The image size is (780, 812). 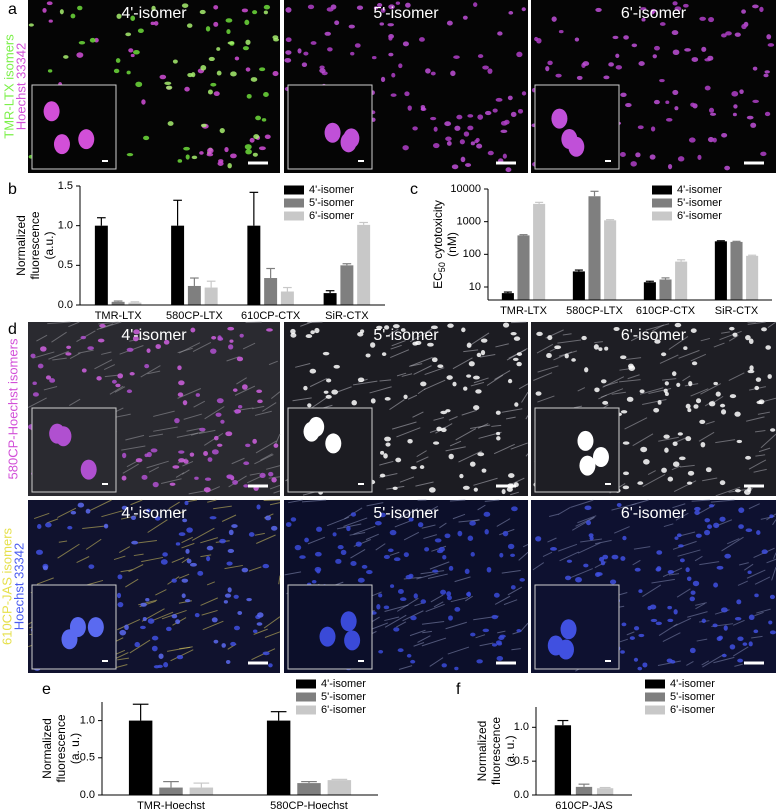 I want to click on y-axis-label: fluorescence, so click(x=61, y=748).